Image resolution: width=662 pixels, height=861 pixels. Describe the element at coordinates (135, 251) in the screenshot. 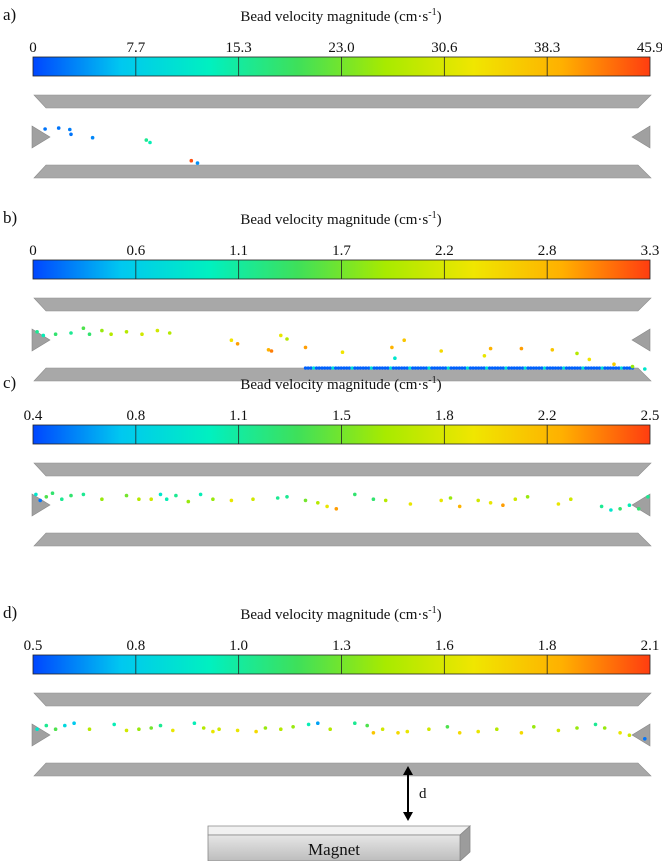

I see `colorbar-tick-label: 0.6` at that location.